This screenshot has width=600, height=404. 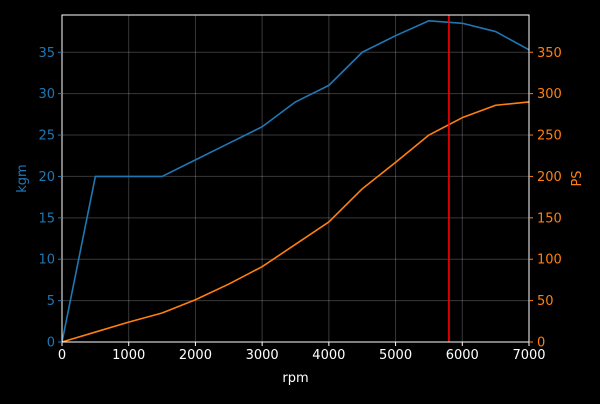 What do you see at coordinates (262, 355) in the screenshot?
I see `x-tick-label-3: 3000` at bounding box center [262, 355].